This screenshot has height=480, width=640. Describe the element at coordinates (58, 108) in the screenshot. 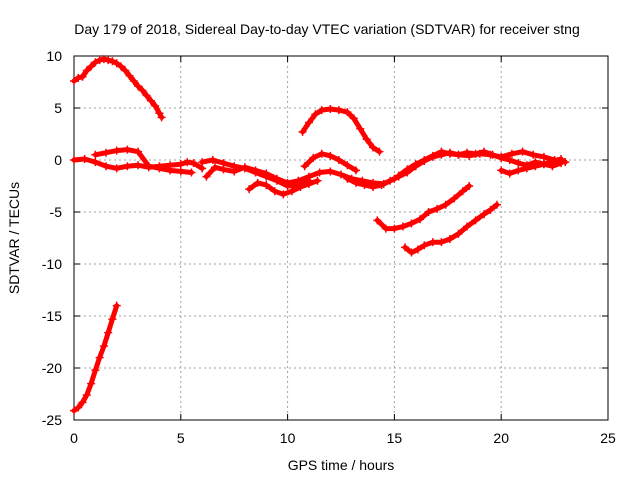

I see `y-tick-label: 5` at that location.